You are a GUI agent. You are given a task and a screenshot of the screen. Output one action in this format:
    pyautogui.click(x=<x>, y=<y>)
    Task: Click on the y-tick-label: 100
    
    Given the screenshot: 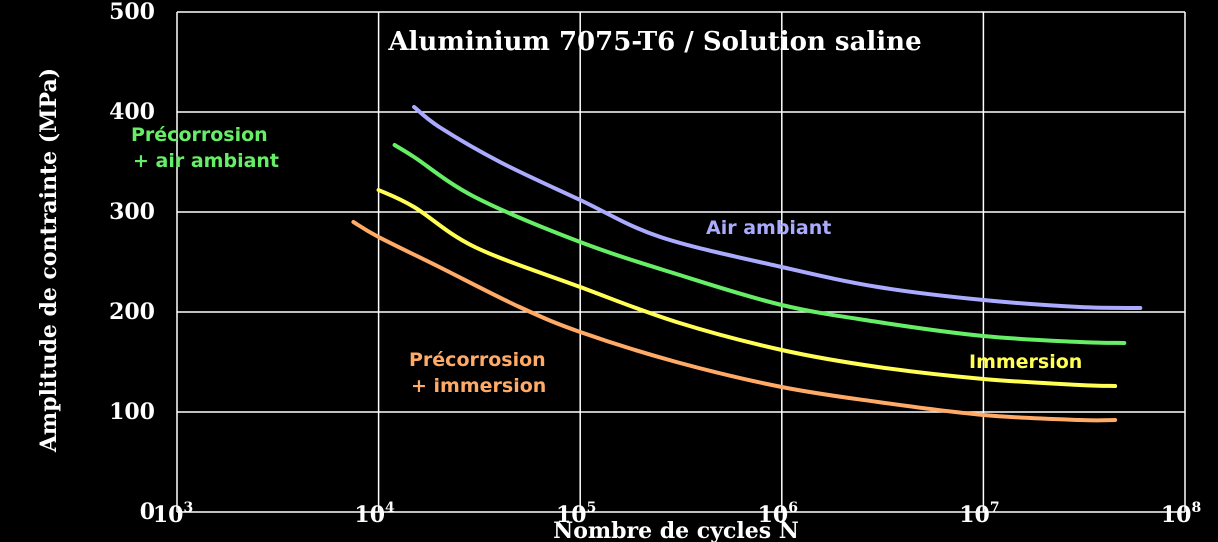 What is the action you would take?
    pyautogui.click(x=132, y=412)
    